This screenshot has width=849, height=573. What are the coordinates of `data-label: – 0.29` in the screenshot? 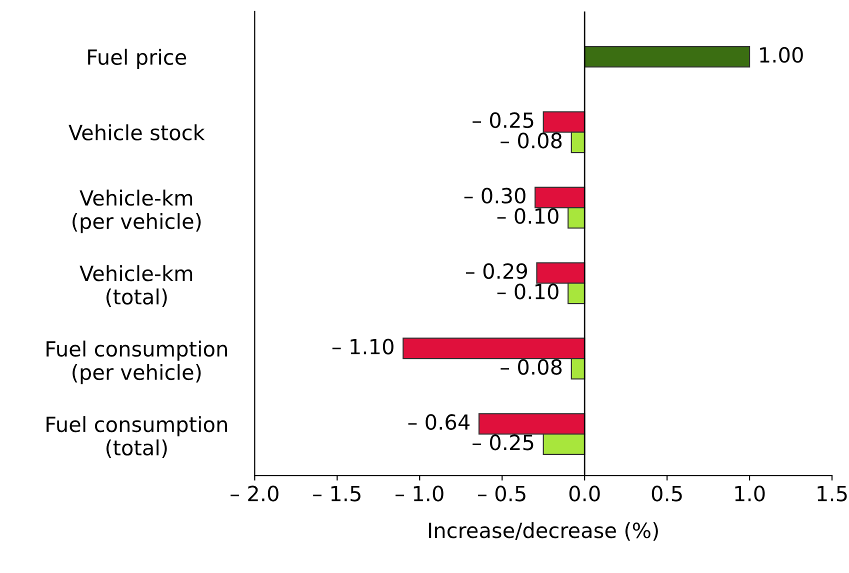 It's located at (496, 271).